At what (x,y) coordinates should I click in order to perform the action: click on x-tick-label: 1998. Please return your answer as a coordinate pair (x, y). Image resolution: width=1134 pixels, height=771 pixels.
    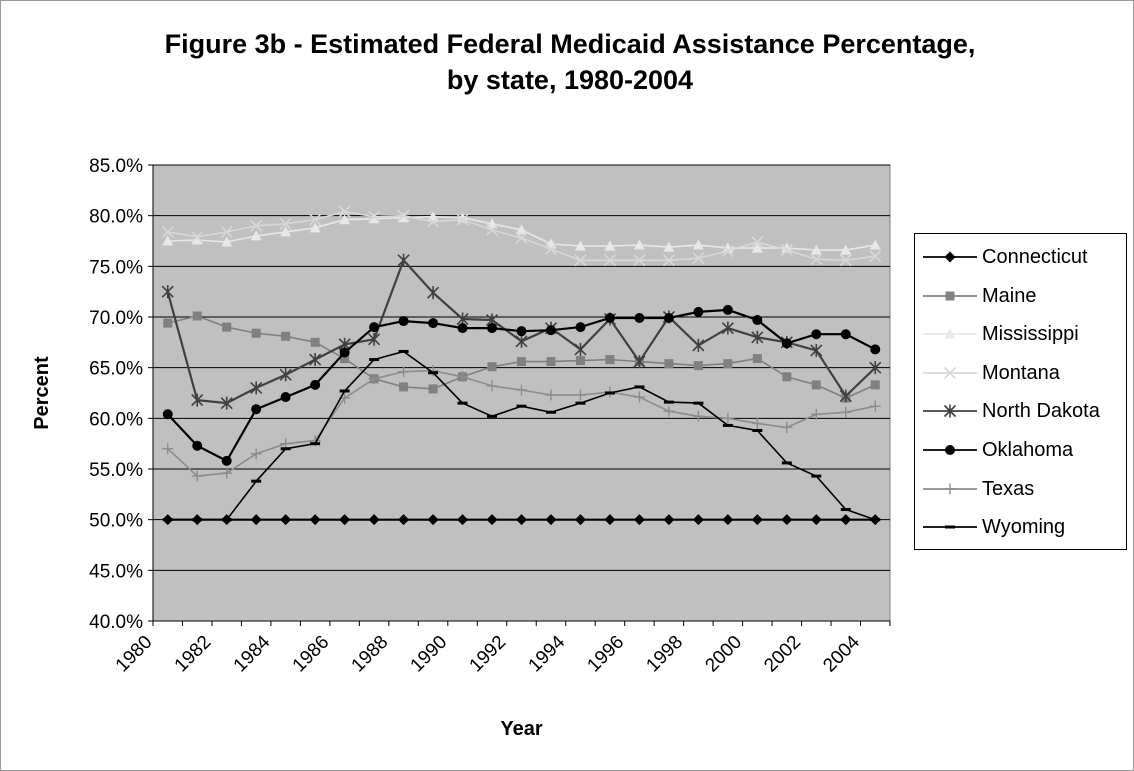
    Looking at the image, I should click on (664, 654).